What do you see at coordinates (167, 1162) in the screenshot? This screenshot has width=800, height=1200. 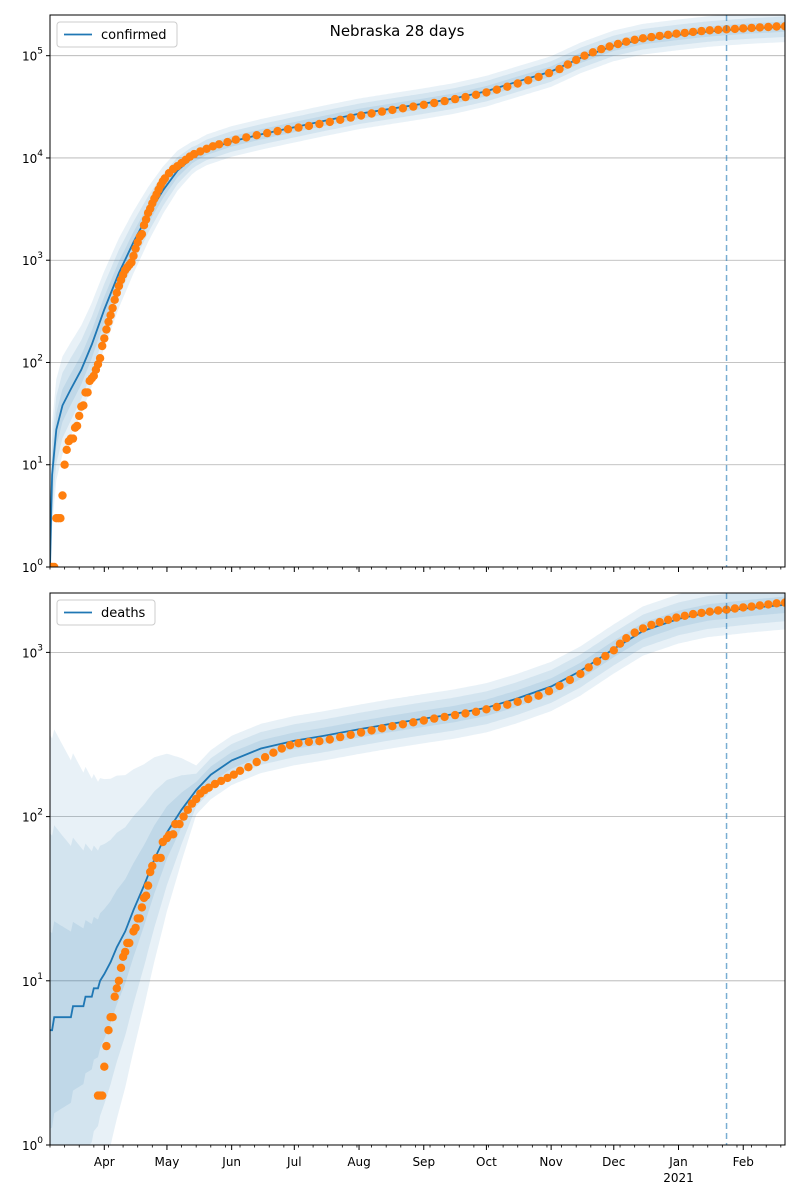 I see `x-tick-label: May` at bounding box center [167, 1162].